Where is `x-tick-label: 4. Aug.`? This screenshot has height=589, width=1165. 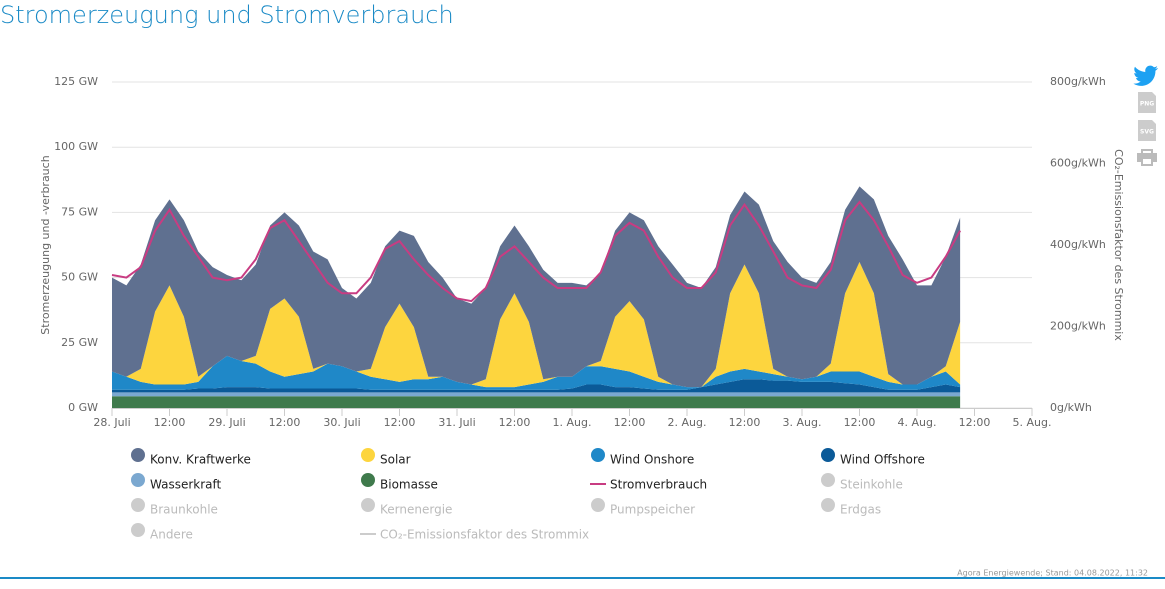 x-tick-label: 4. Aug. is located at coordinates (917, 422).